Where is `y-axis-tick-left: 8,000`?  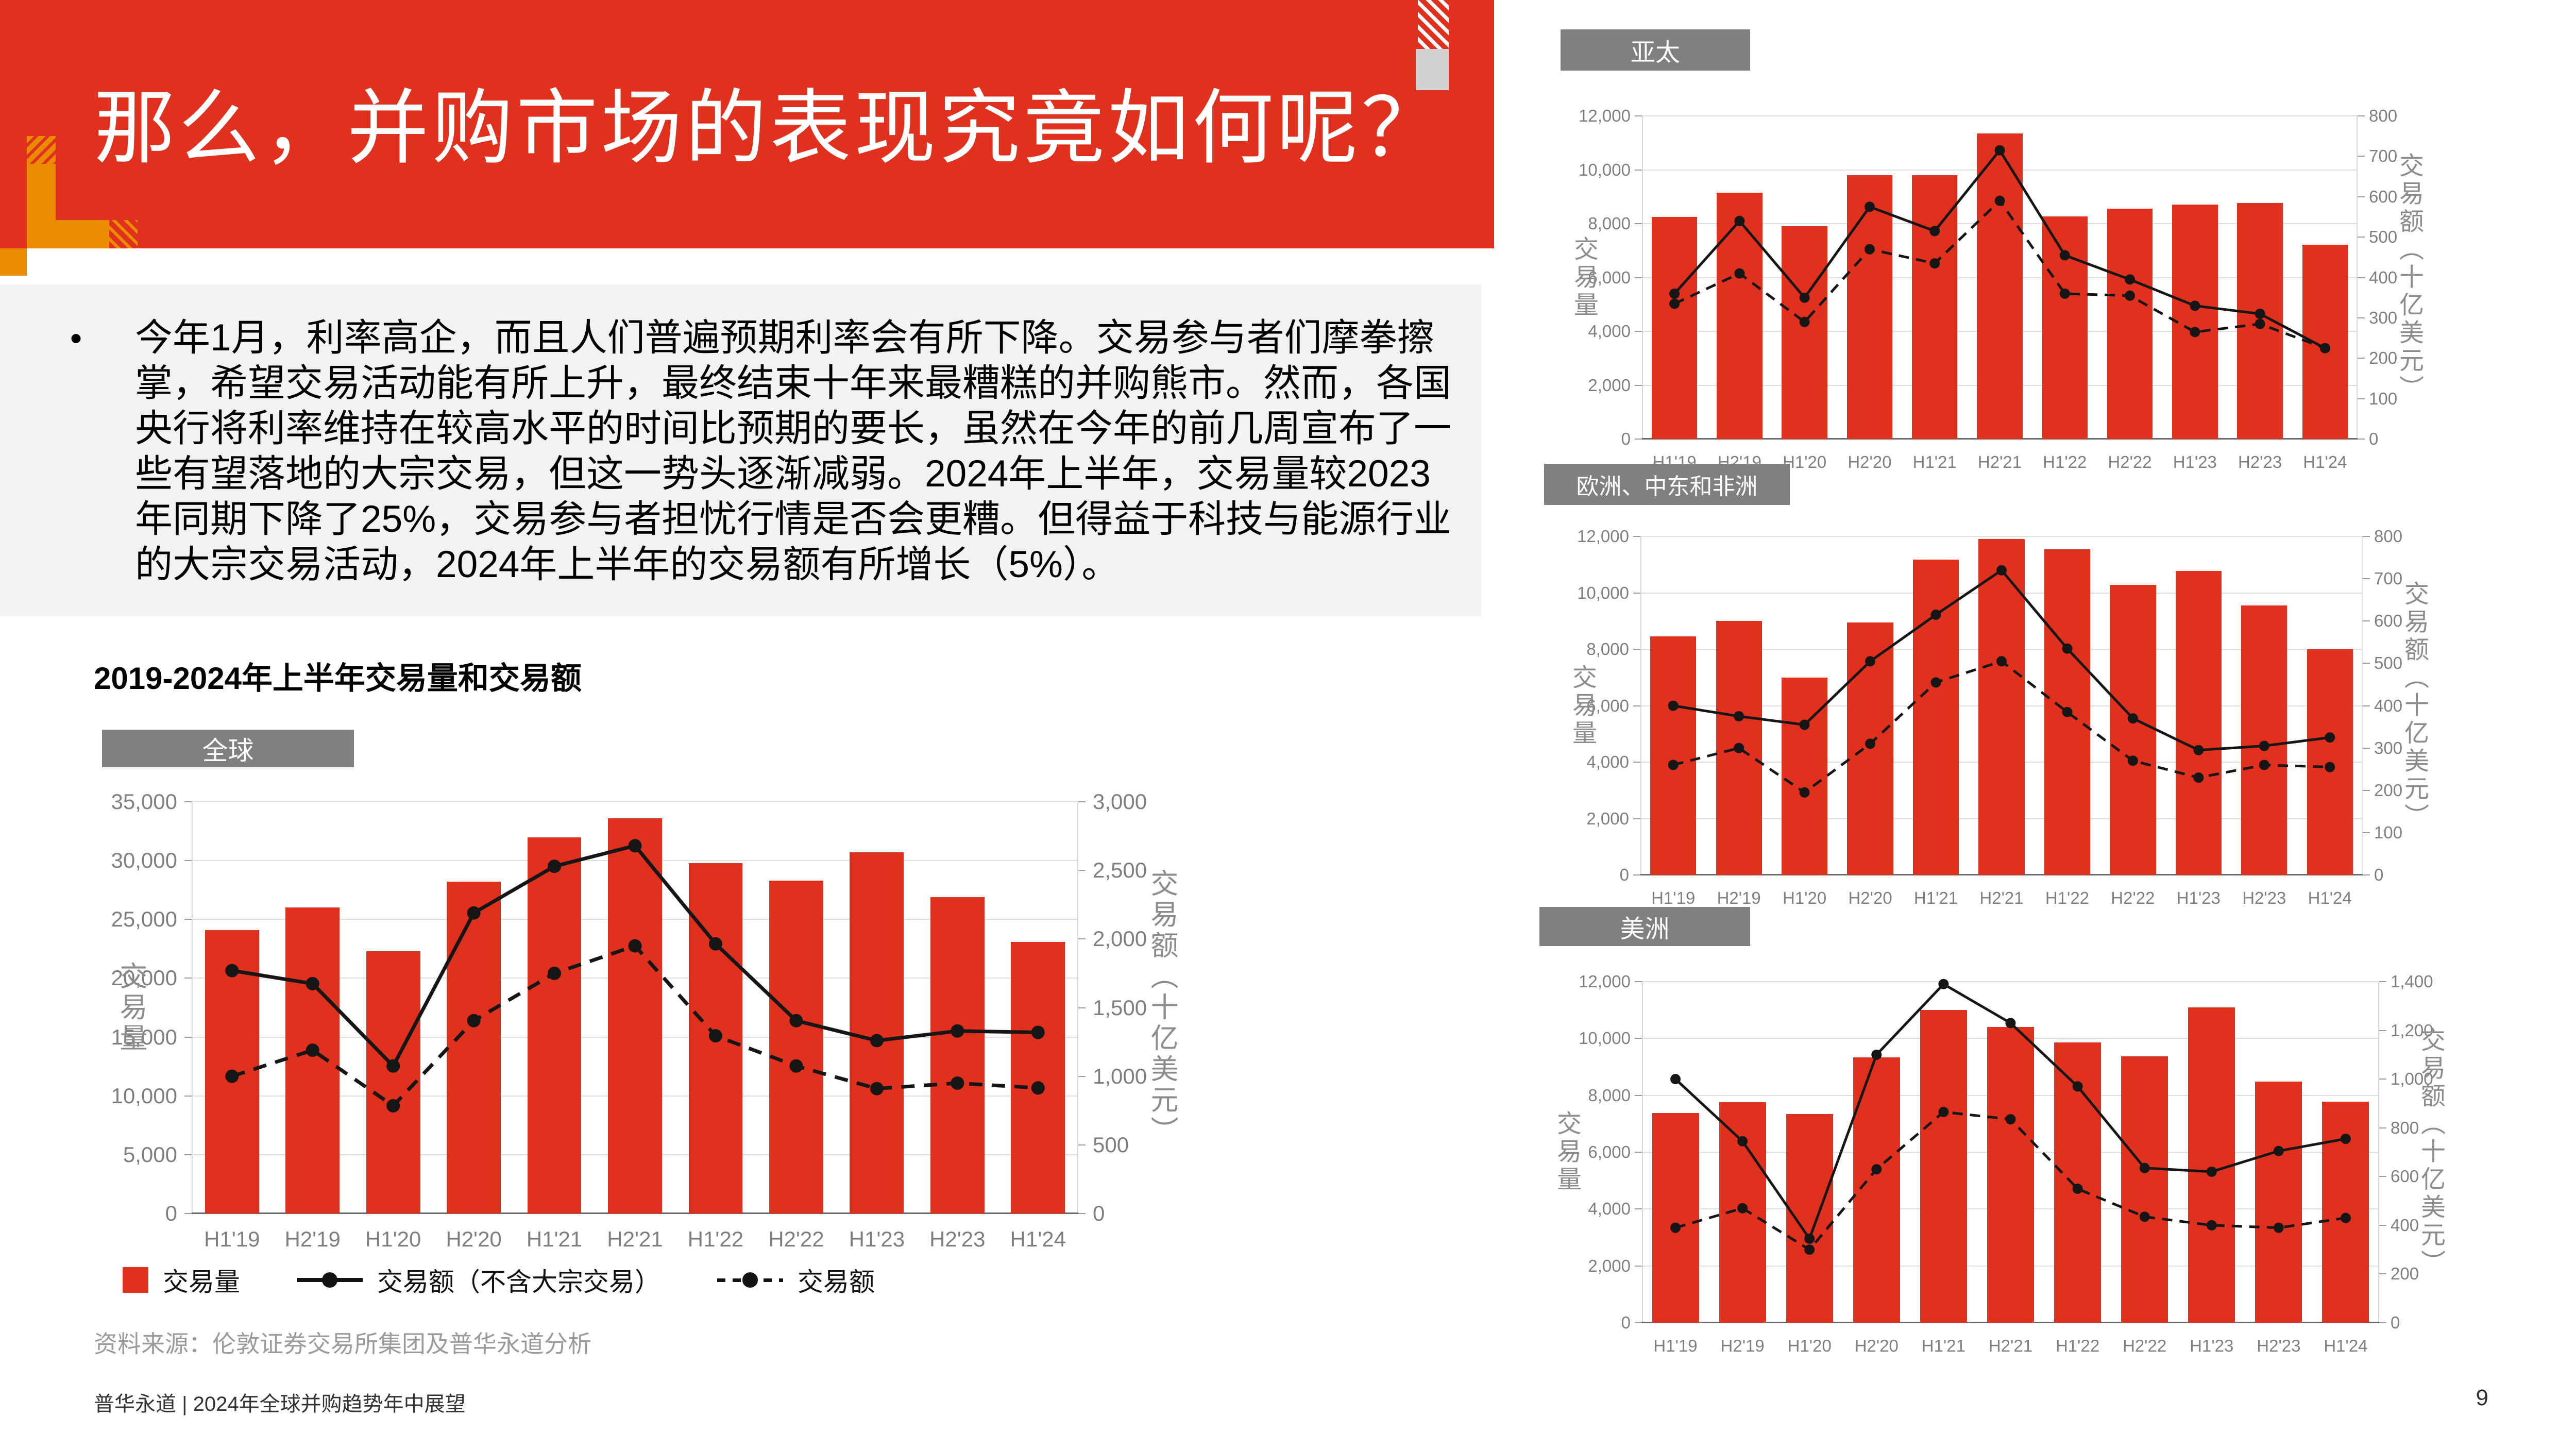
y-axis-tick-left: 8,000 is located at coordinates (1607, 649).